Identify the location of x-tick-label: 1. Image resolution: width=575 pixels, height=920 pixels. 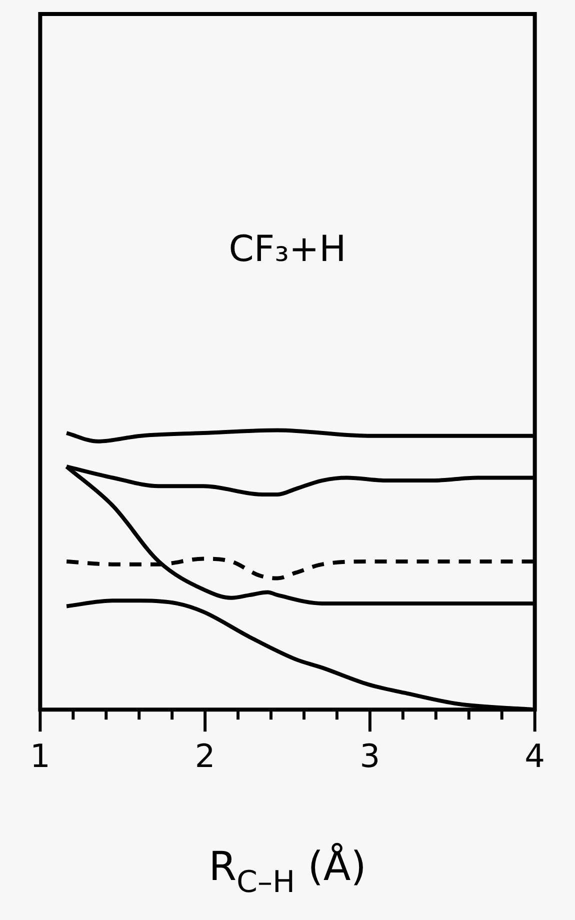
(40, 756).